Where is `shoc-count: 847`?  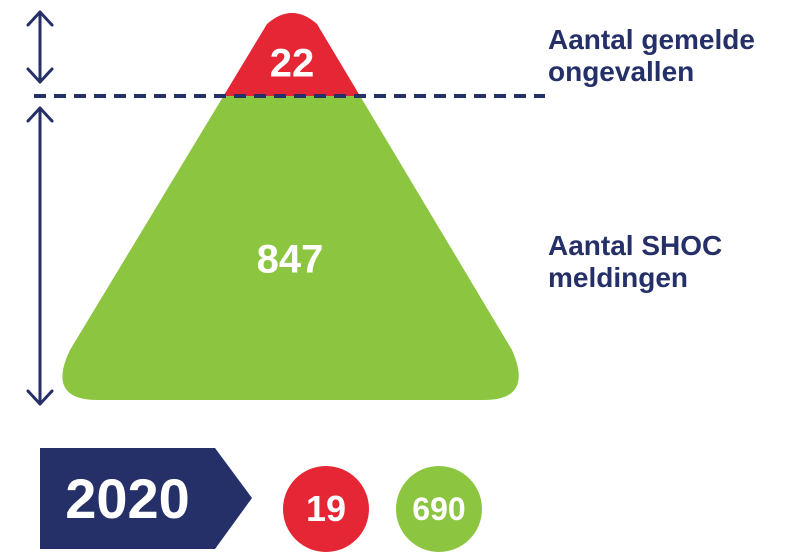
shoc-count: 847 is located at coordinates (290, 259).